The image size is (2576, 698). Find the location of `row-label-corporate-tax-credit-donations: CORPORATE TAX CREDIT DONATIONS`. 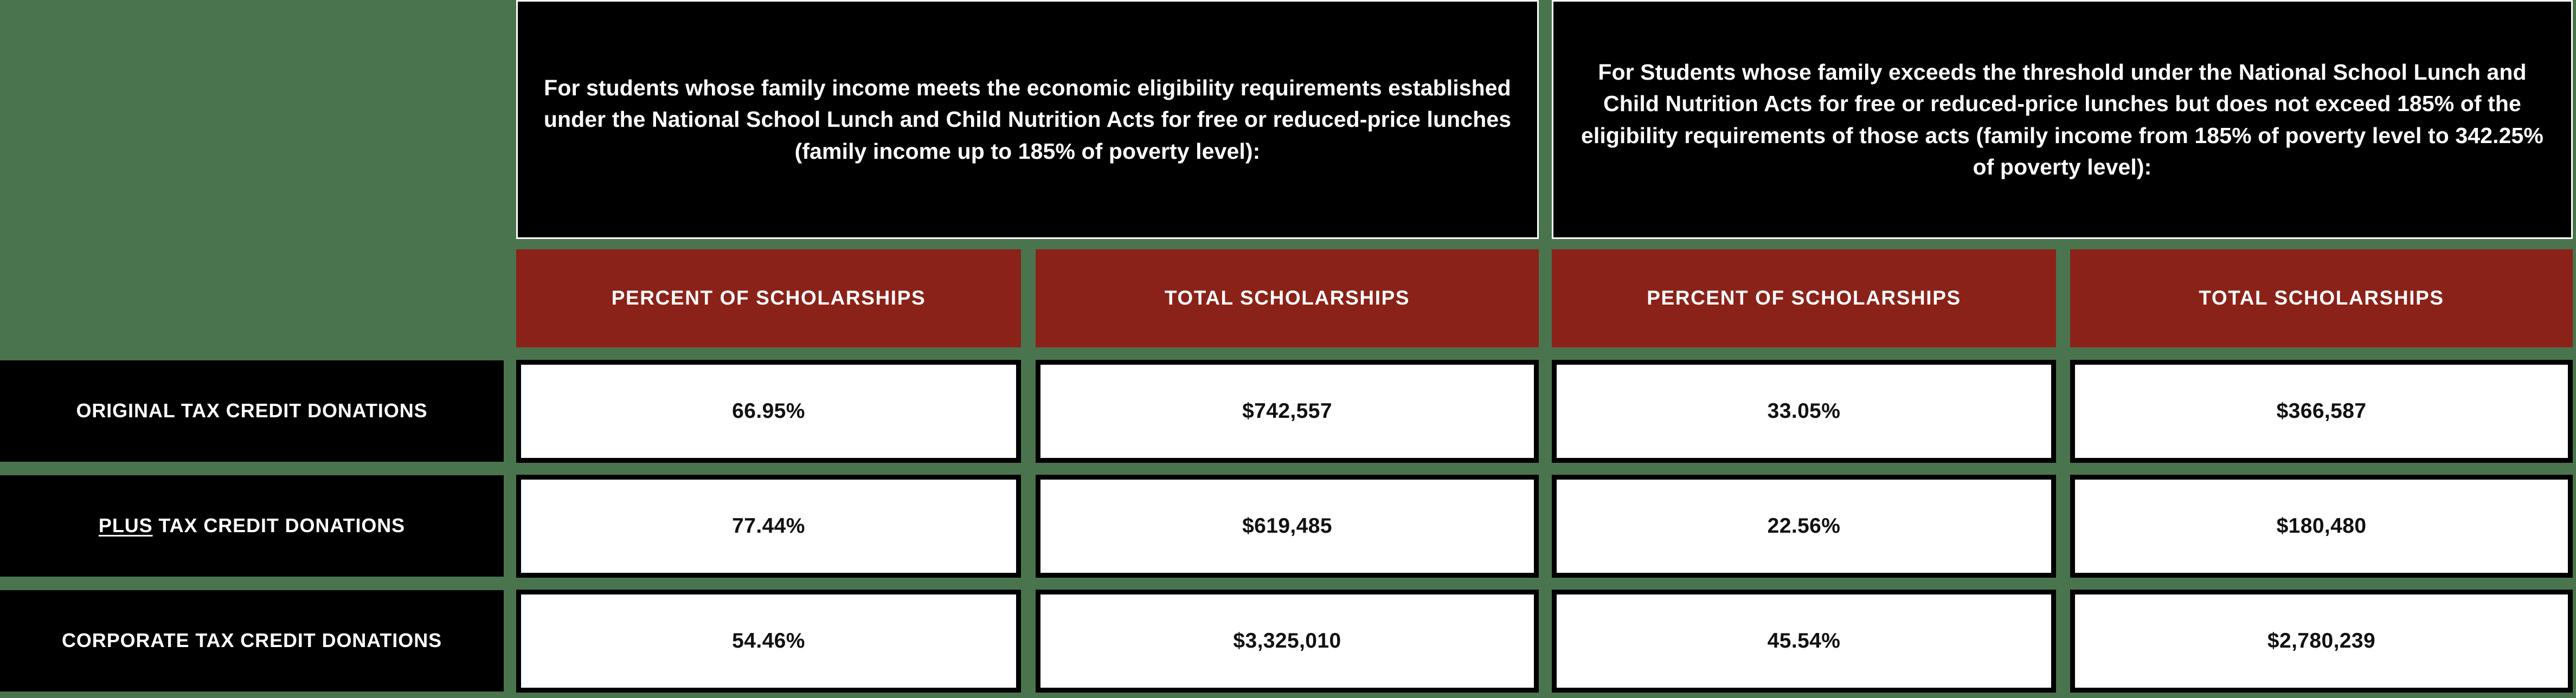

row-label-corporate-tax-credit-donations: CORPORATE TAX CREDIT DONATIONS is located at coordinates (252, 640).